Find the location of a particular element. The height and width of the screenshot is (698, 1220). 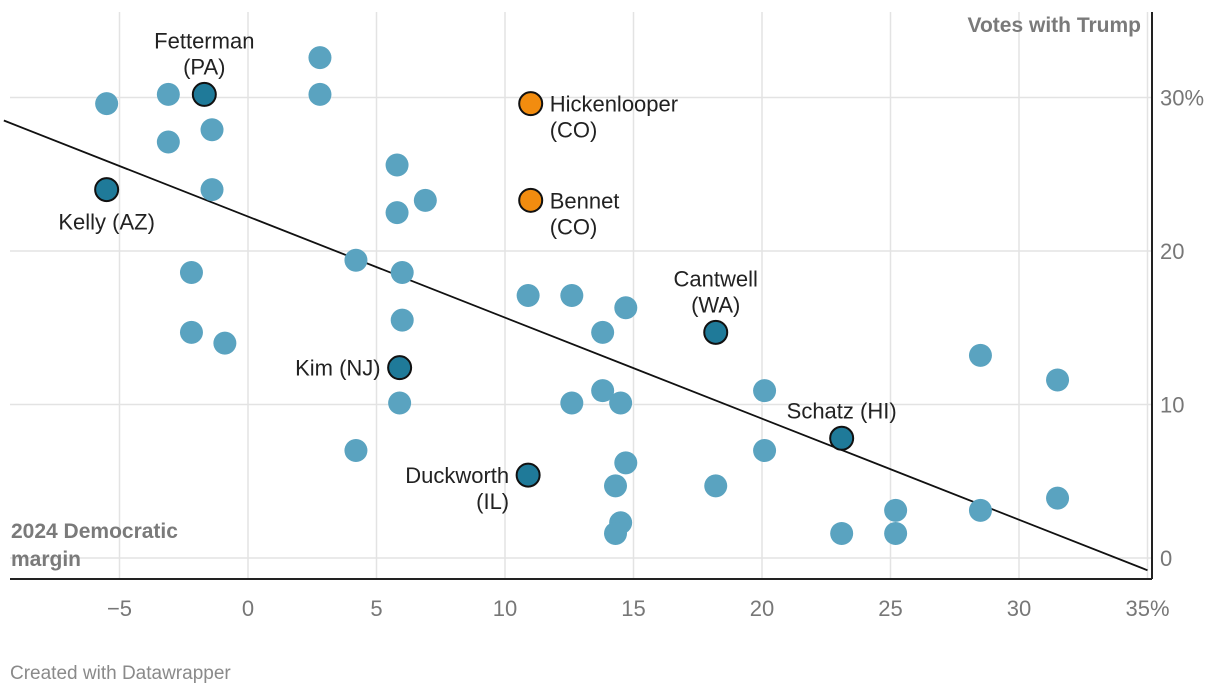

point-label: Cantwell is located at coordinates (716, 278).